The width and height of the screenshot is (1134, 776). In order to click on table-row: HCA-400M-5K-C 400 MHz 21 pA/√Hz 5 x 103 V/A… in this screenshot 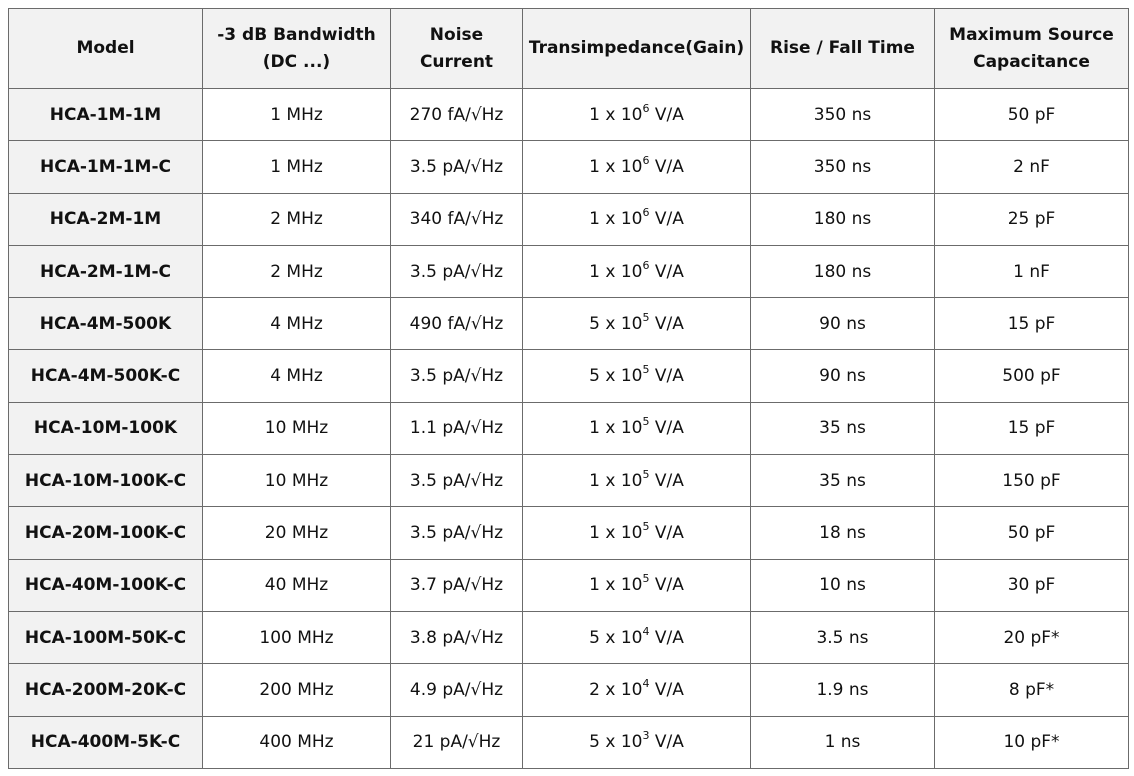, I will do `click(568, 742)`.